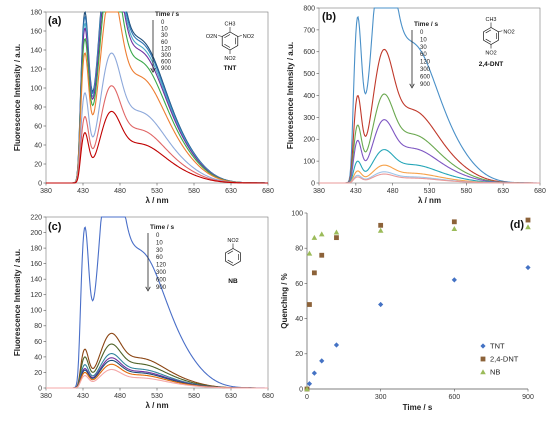 The image size is (550, 421). Describe the element at coordinates (55, 21) in the screenshot. I see `panel-label: (a)` at that location.